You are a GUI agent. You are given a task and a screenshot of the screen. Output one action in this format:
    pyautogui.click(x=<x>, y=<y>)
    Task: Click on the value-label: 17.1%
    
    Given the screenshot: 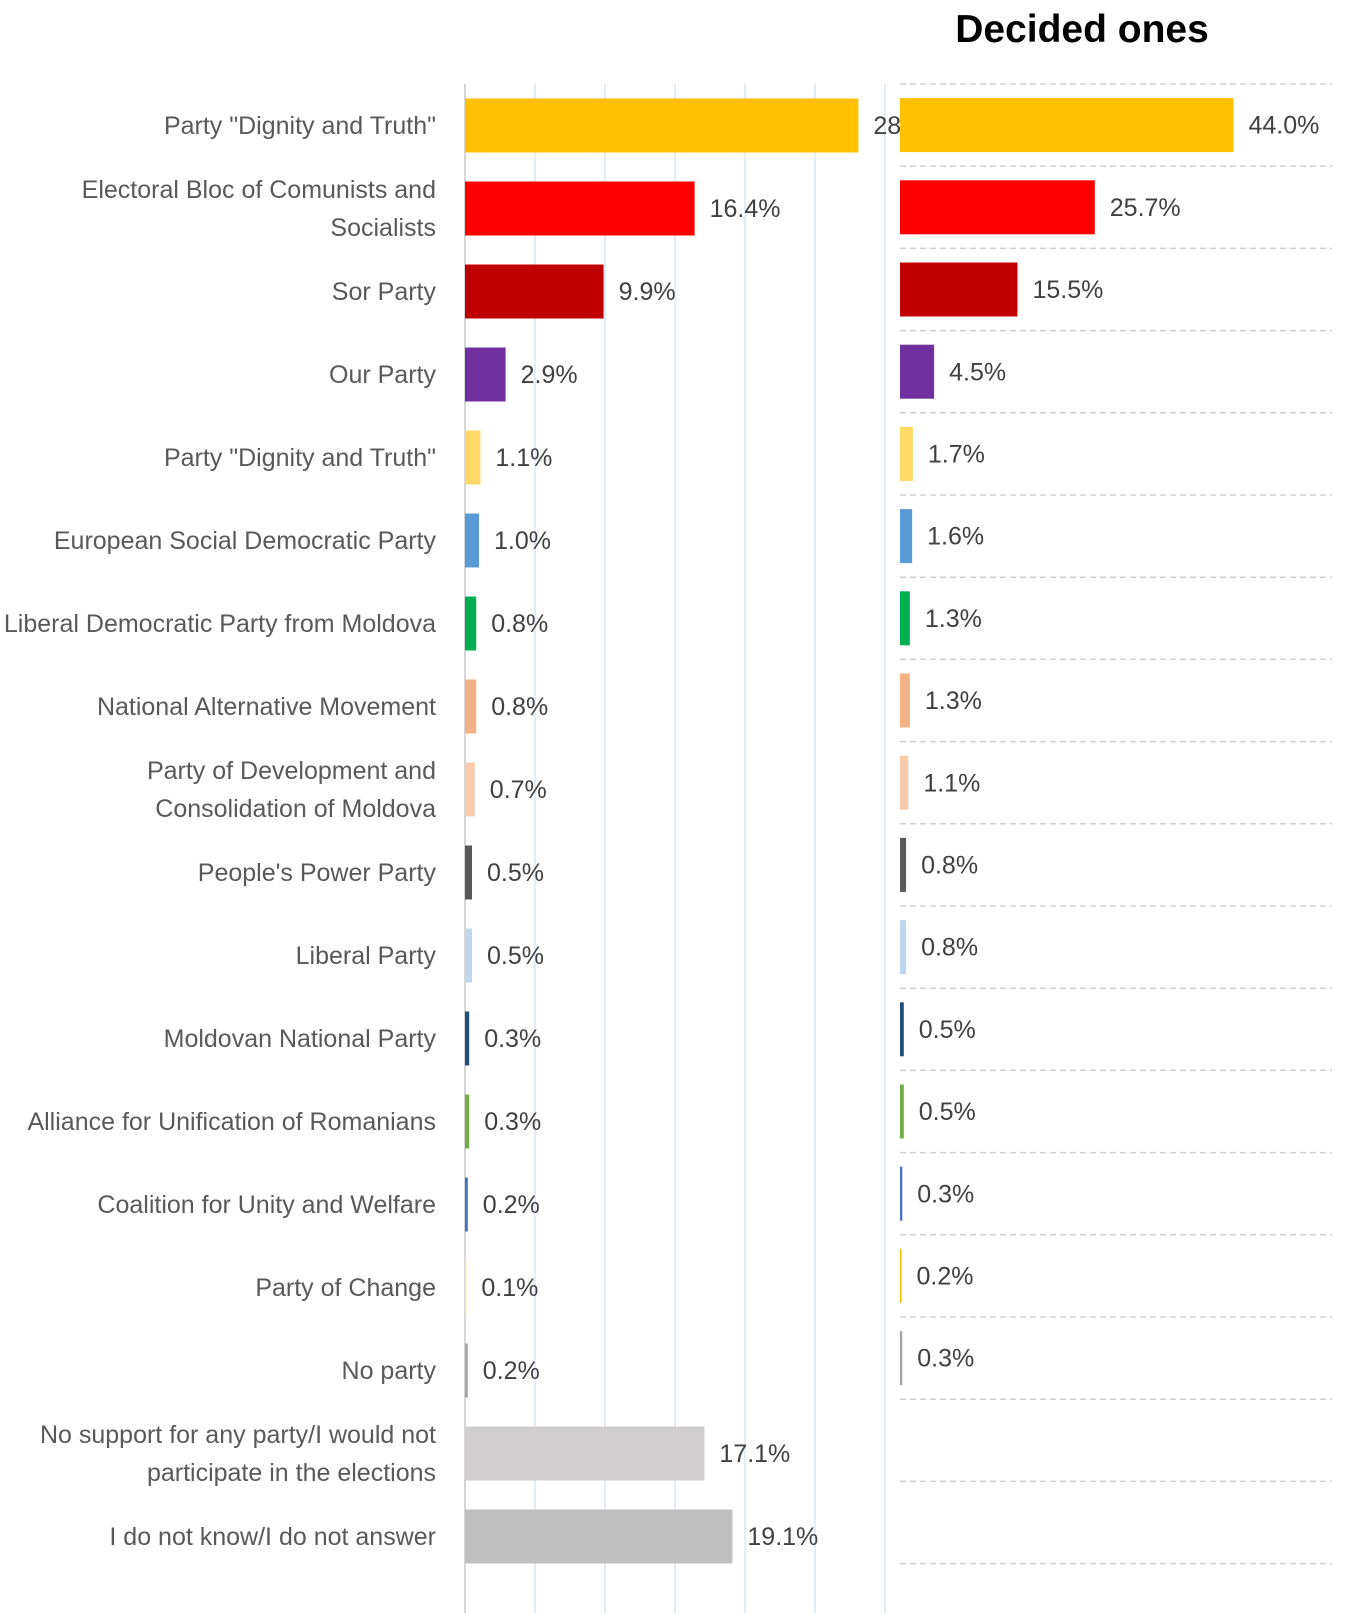 What is the action you would take?
    pyautogui.click(x=754, y=1454)
    